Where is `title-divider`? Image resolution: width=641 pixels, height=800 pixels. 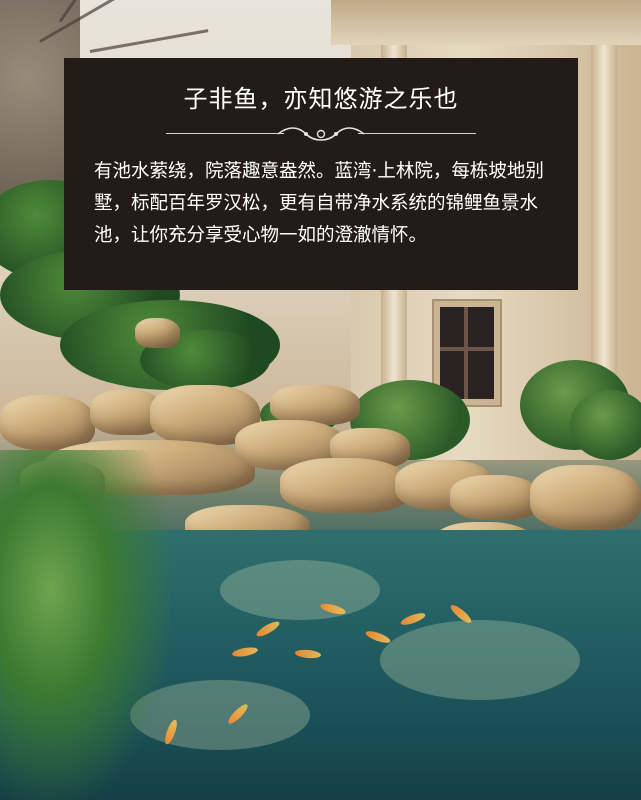
title-divider is located at coordinates (321, 134).